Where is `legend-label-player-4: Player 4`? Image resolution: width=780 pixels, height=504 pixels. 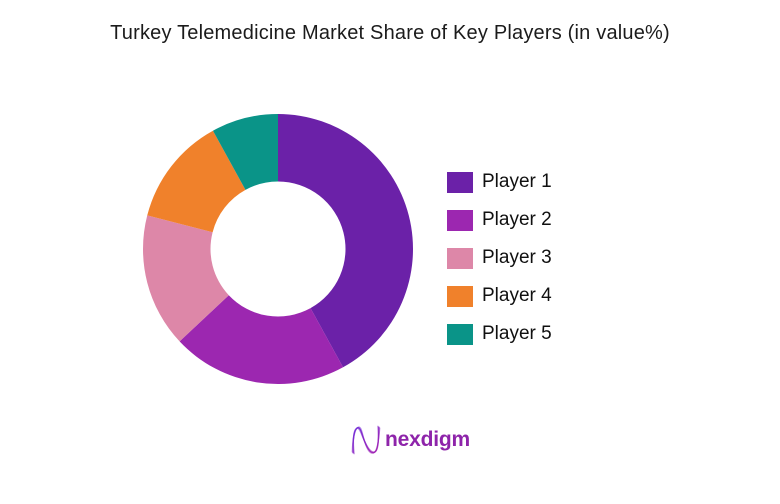 legend-label-player-4: Player 4 is located at coordinates (517, 295).